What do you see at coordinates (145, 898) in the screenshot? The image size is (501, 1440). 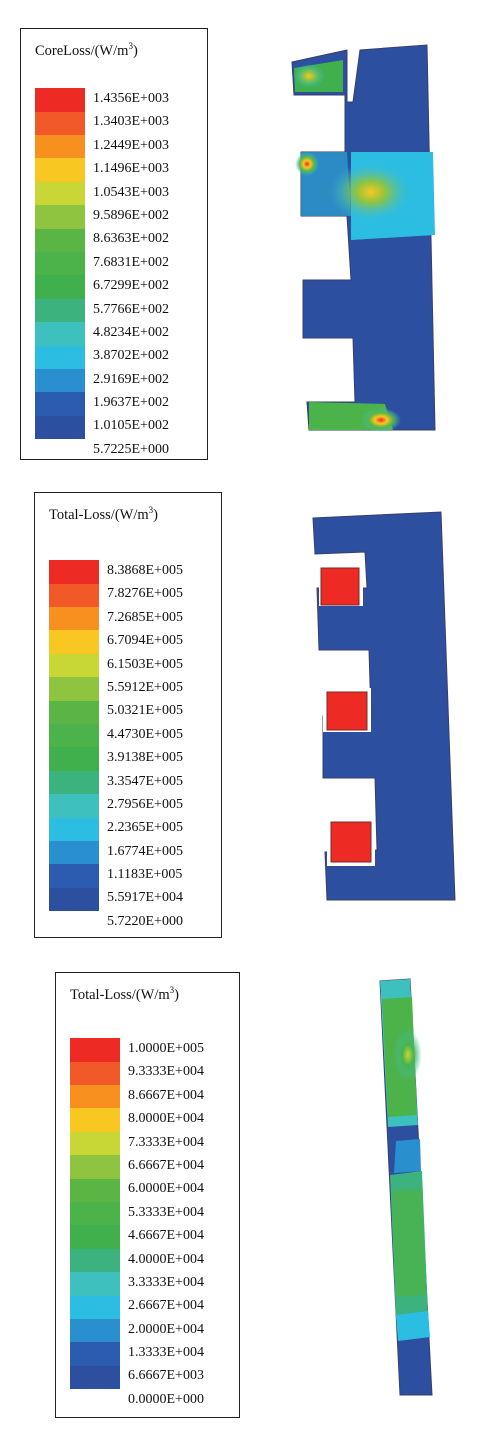 I see `scale-value: 5.5917E+004` at bounding box center [145, 898].